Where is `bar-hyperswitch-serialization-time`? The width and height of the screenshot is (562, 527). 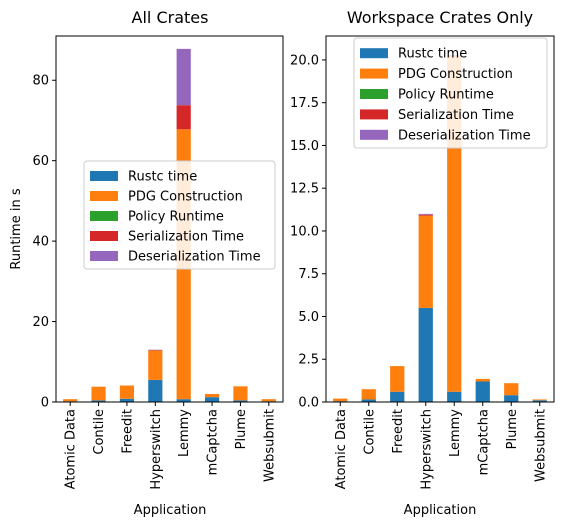
bar-hyperswitch-serialization-time is located at coordinates (425, 215).